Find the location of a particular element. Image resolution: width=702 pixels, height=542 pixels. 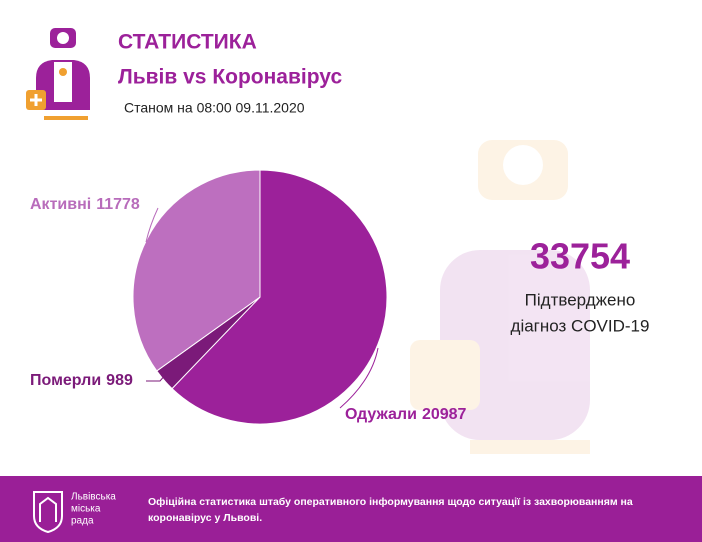

header-icon is located at coordinates (58, 74).